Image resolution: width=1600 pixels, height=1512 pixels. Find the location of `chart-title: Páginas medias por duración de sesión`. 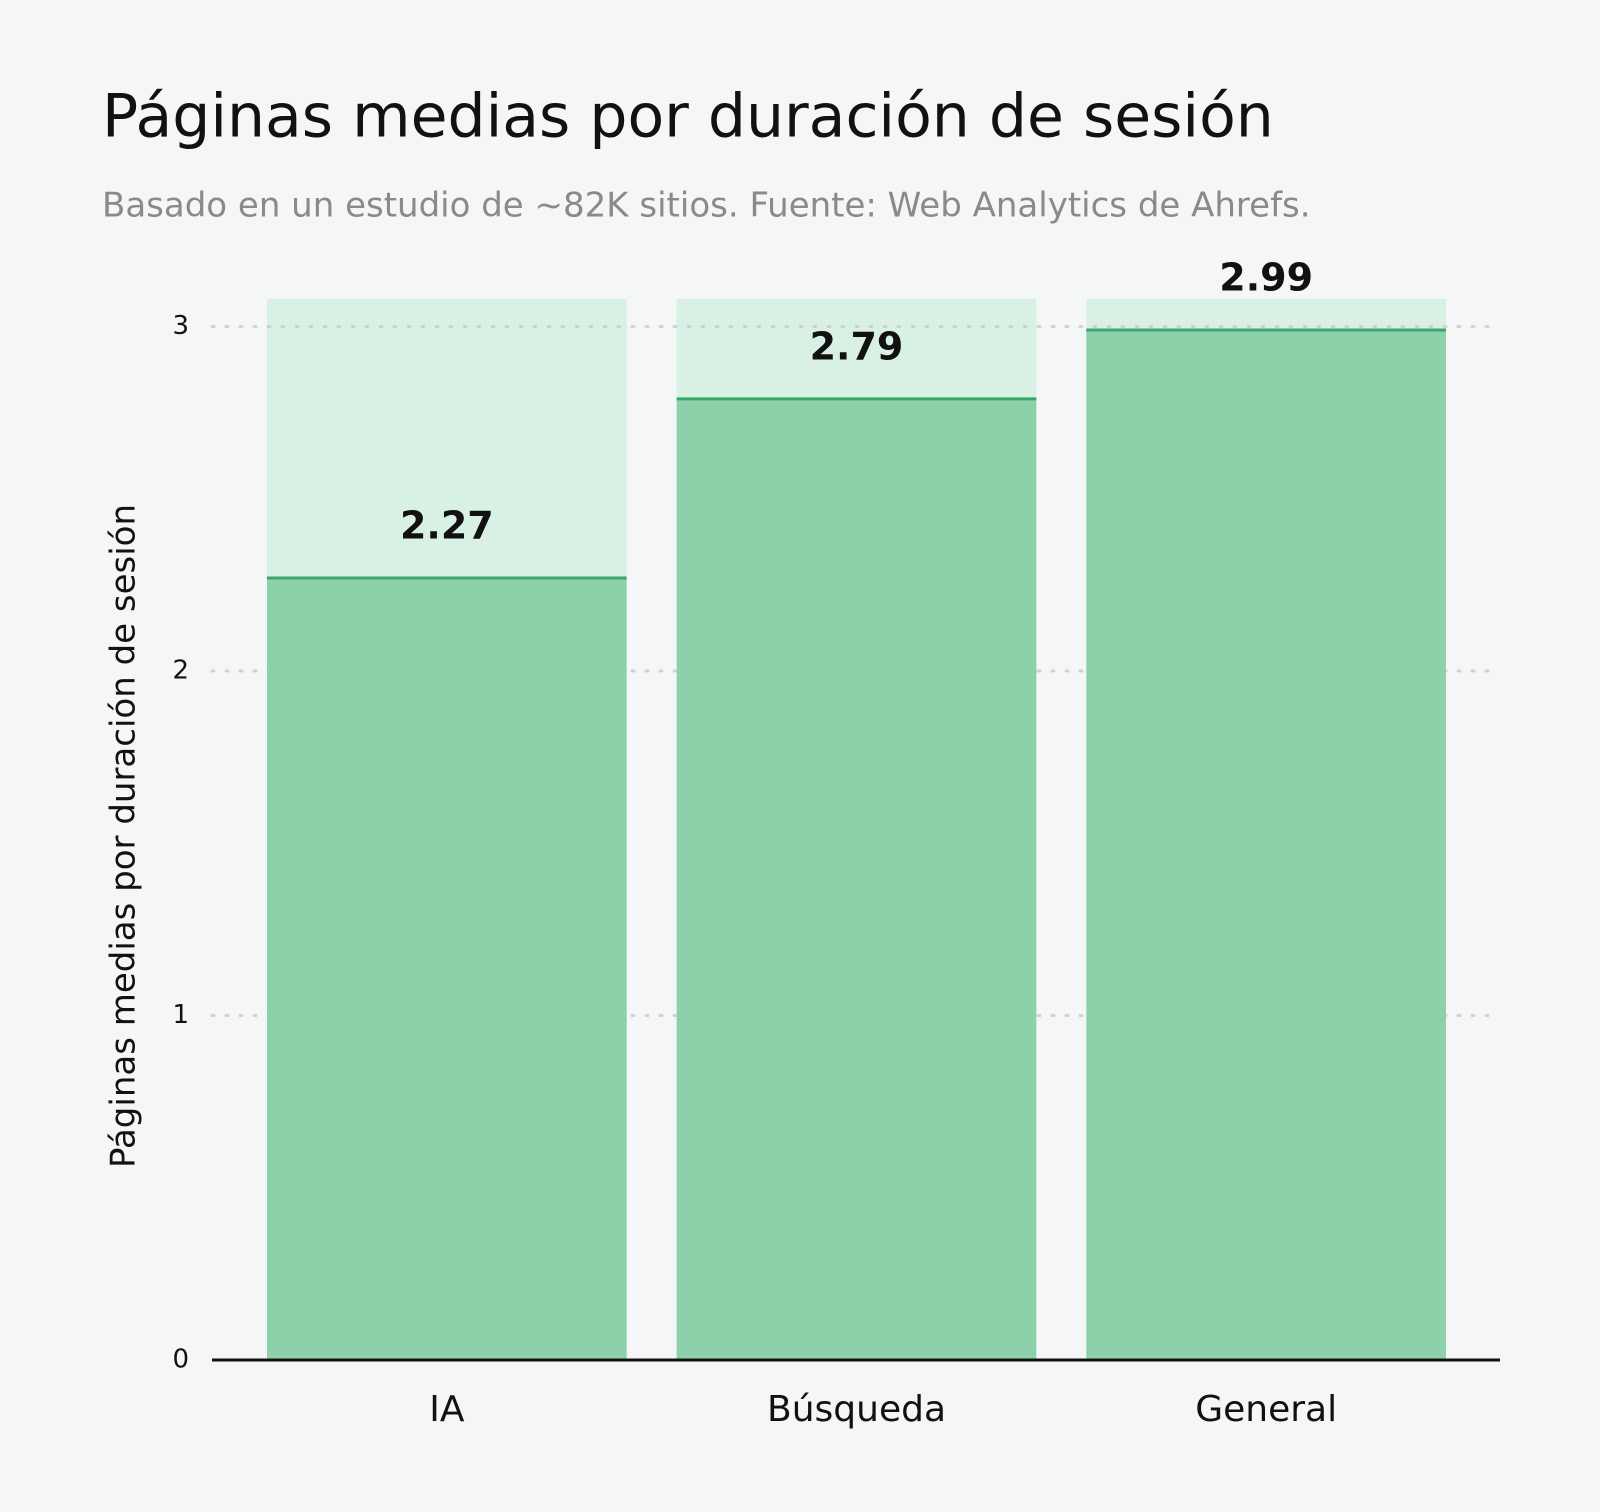

chart-title: Páginas medias por duración de sesión is located at coordinates (688, 117).